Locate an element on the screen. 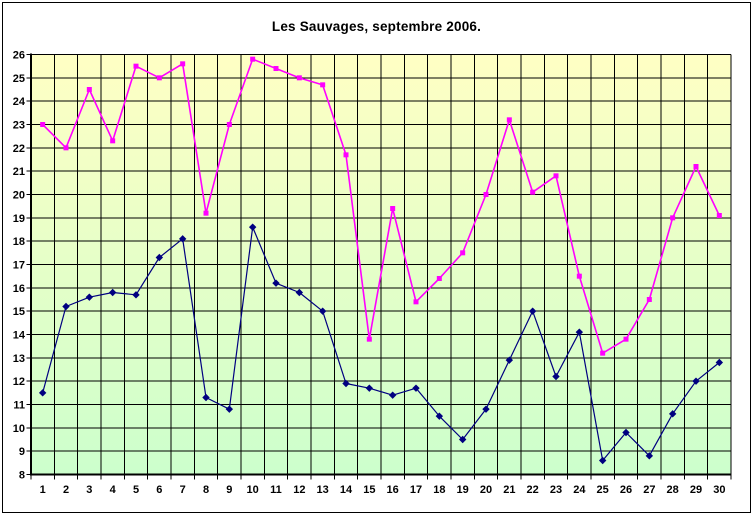 Image resolution: width=753 pixels, height=515 pixels. x-tick-label: 14 is located at coordinates (346, 490).